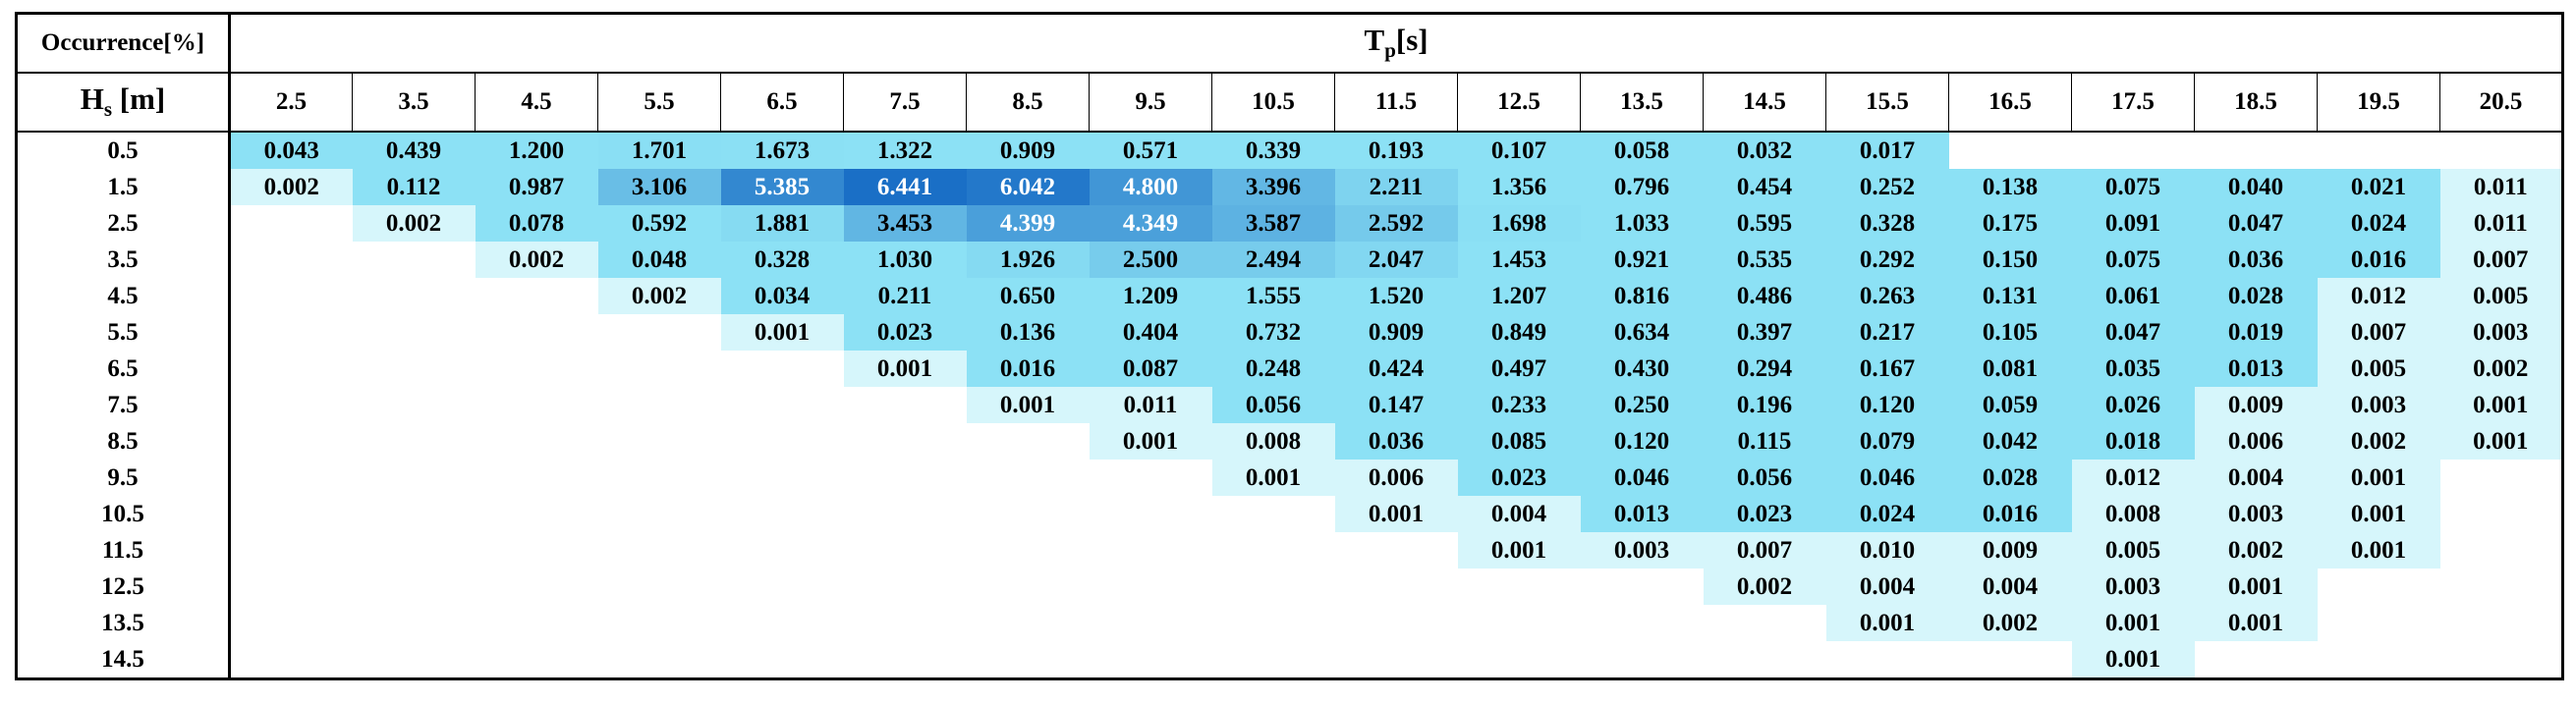  What do you see at coordinates (123, 369) in the screenshot?
I see `hs-label-6-5: 6.5` at bounding box center [123, 369].